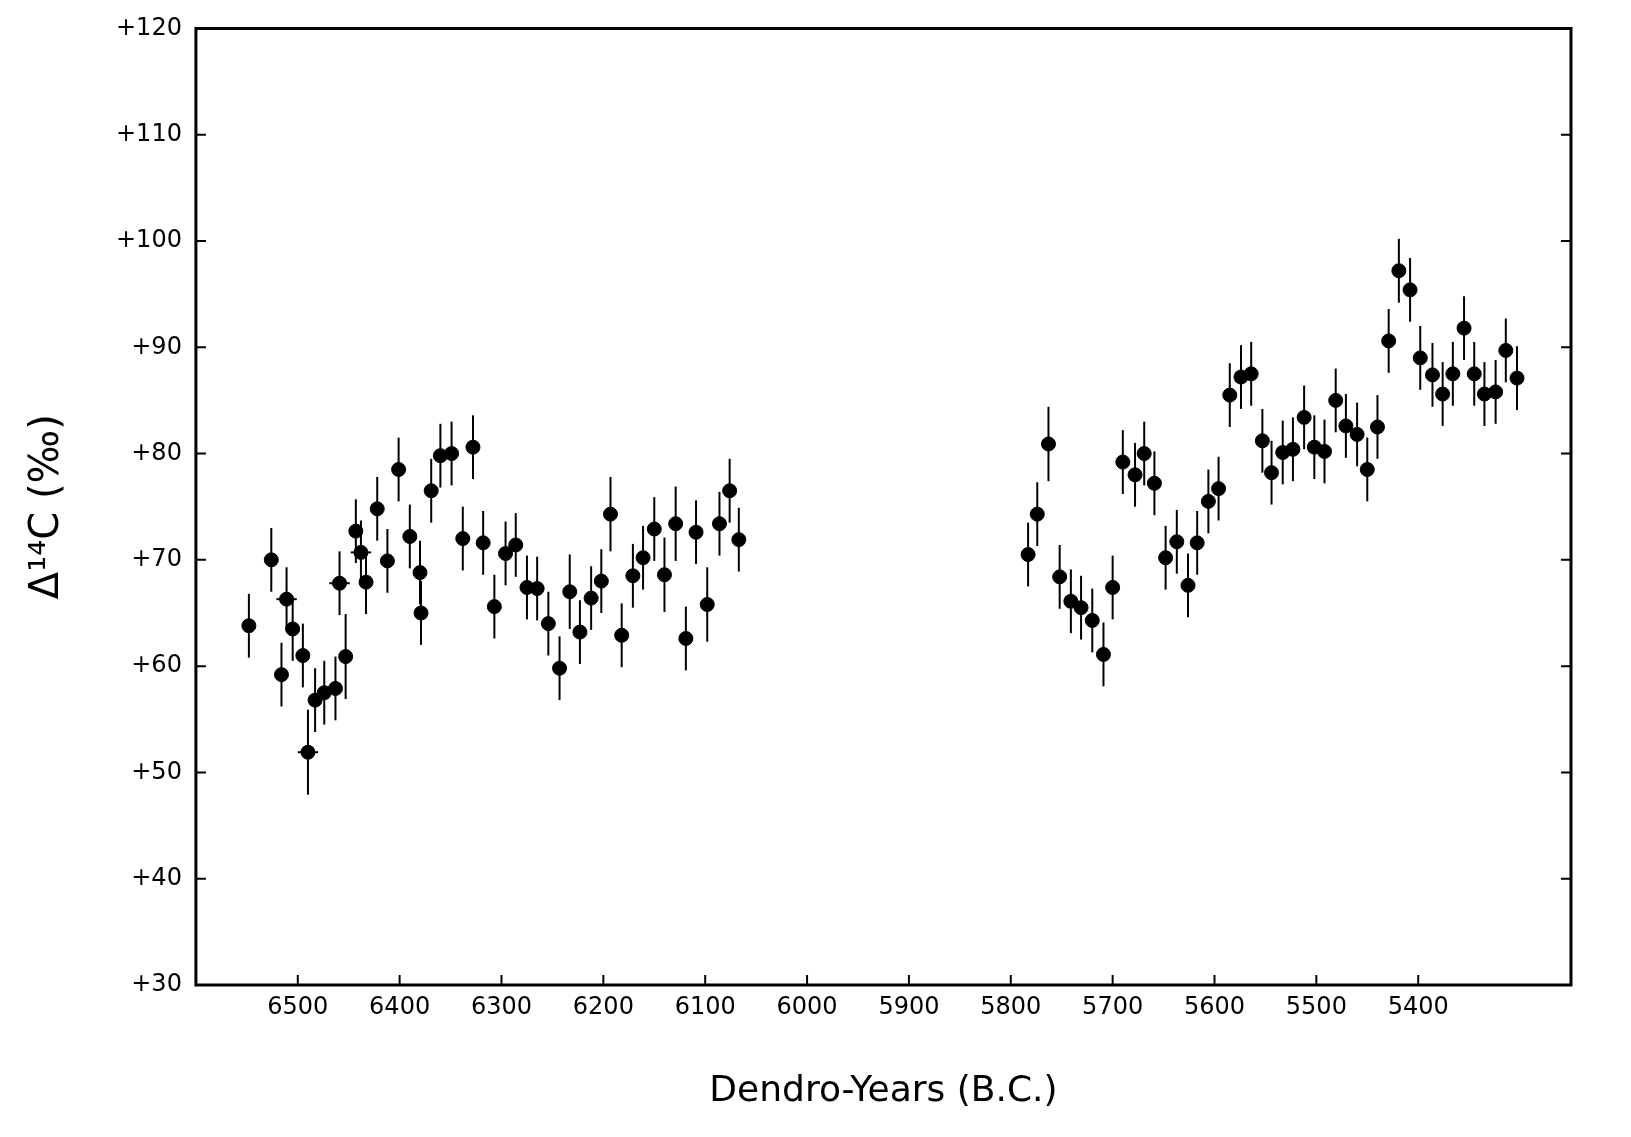 This screenshot has width=1631, height=1137. I want to click on y-tick-label: +70, so click(156, 558).